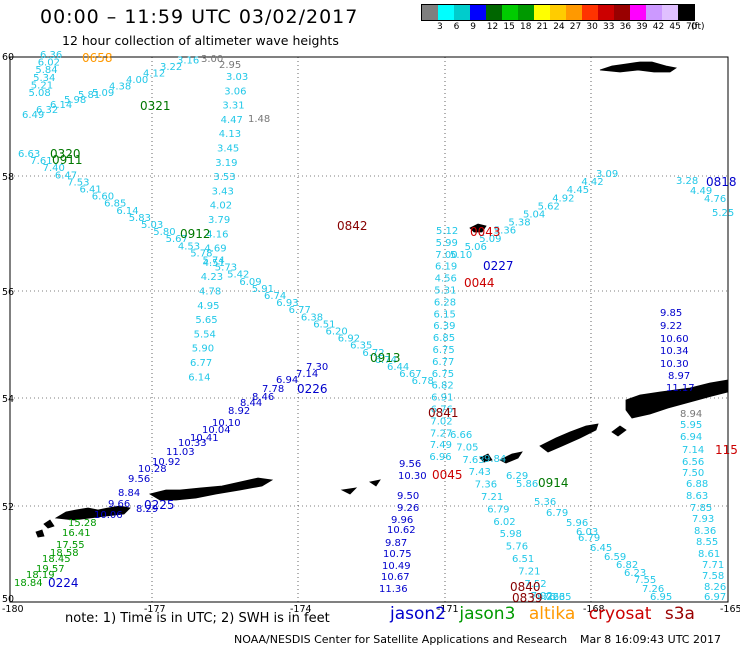 This screenshot has height=650, width=740. What do you see at coordinates (8, 177) in the screenshot?
I see `lat-tick-label: 58` at bounding box center [8, 177].